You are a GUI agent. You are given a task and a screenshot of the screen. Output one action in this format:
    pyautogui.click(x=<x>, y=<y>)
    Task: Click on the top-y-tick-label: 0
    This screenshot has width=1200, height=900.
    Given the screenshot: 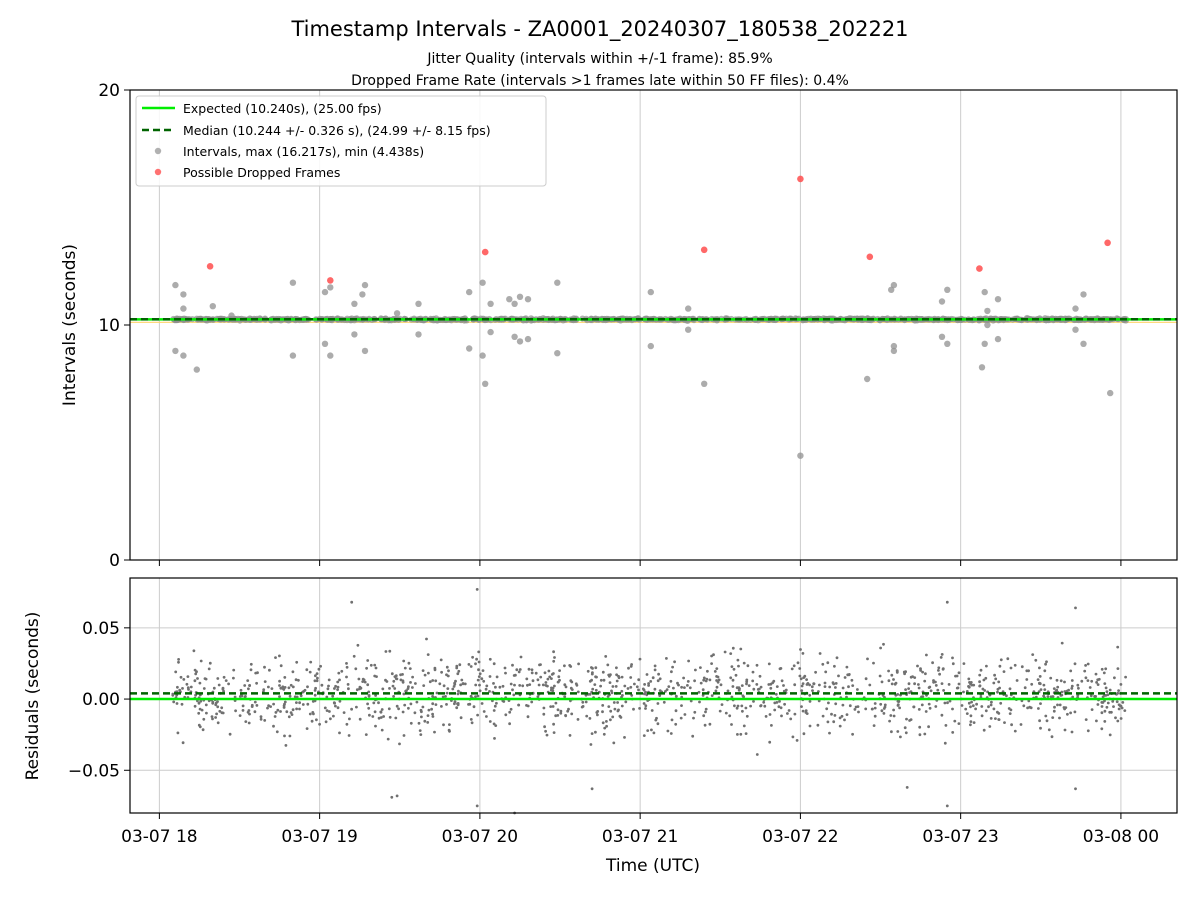 What is the action you would take?
    pyautogui.click(x=114, y=561)
    